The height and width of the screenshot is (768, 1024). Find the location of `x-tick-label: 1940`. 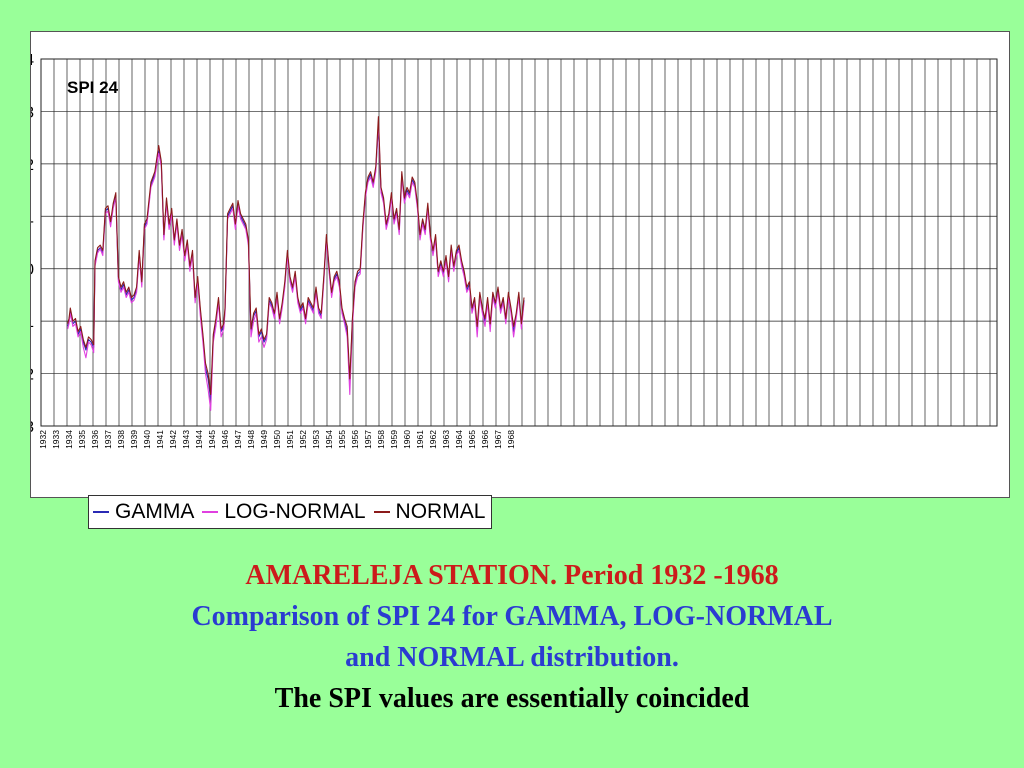

x-tick-label: 1940 is located at coordinates (147, 439).